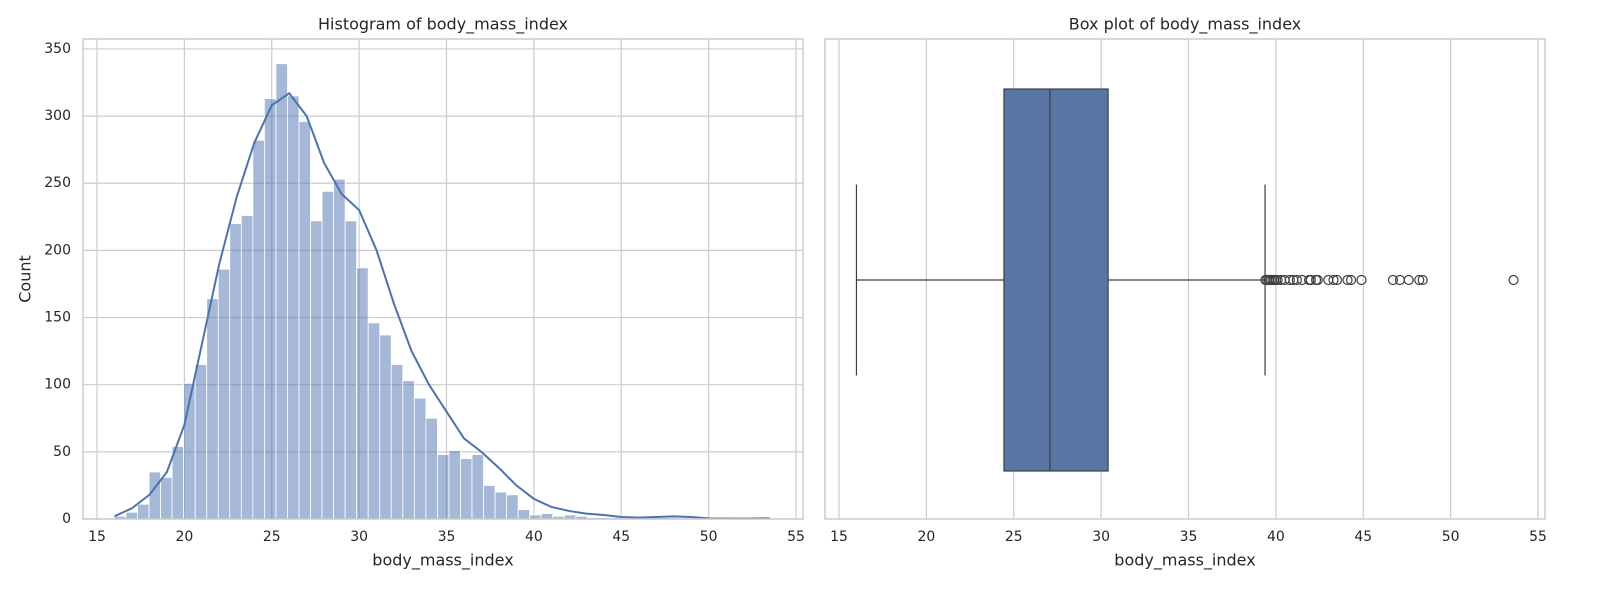  Describe the element at coordinates (57, 385) in the screenshot. I see `y-tick-label: 100` at that location.